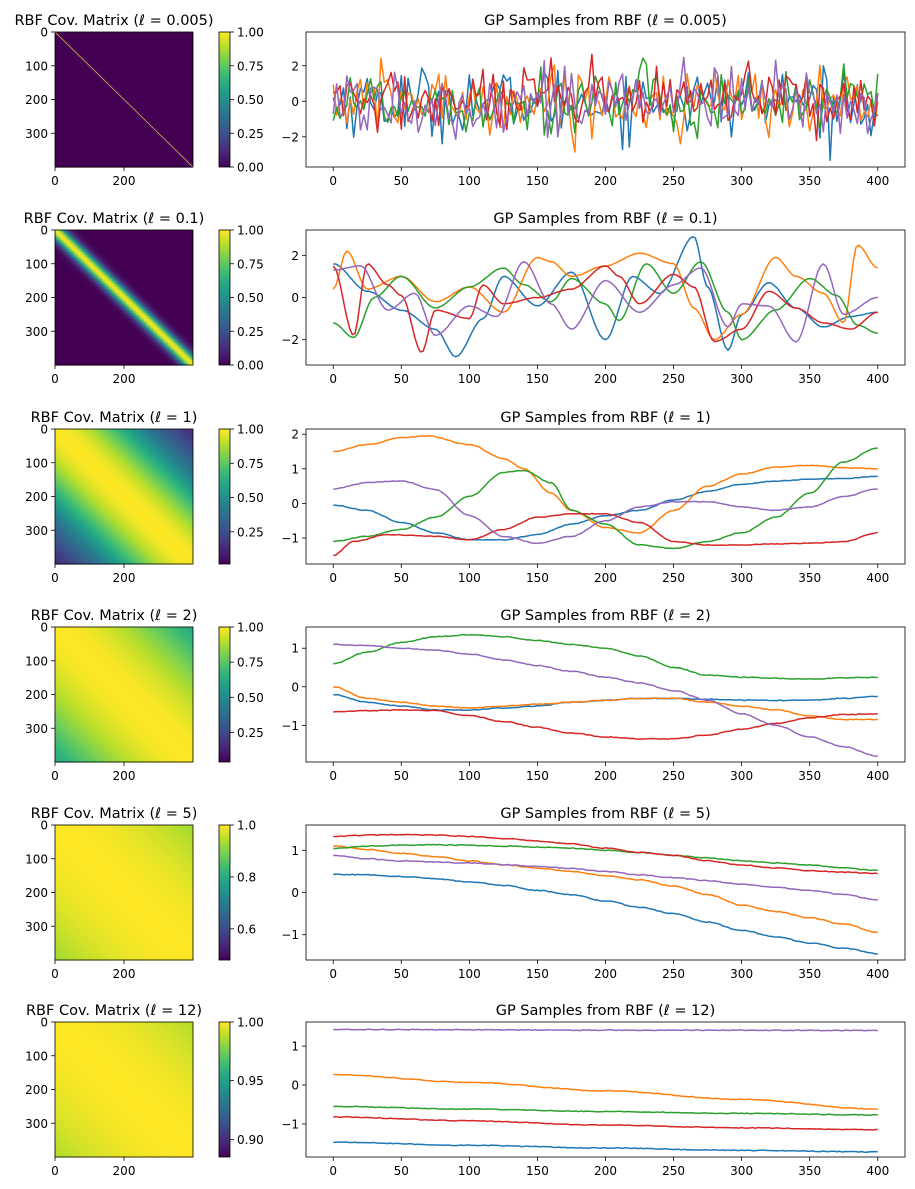 This screenshot has width=915, height=1189. Describe the element at coordinates (333, 181) in the screenshot. I see `x-tick-label: 0` at that location.